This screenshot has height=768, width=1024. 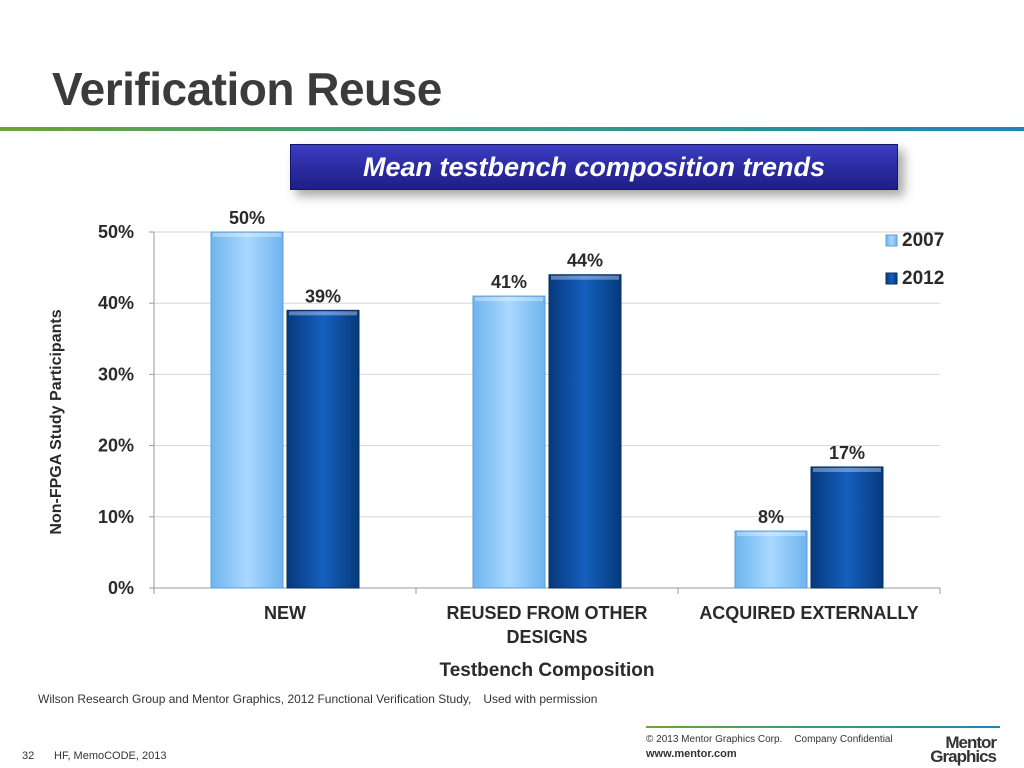 I want to click on legend-label: 2007, so click(x=923, y=240).